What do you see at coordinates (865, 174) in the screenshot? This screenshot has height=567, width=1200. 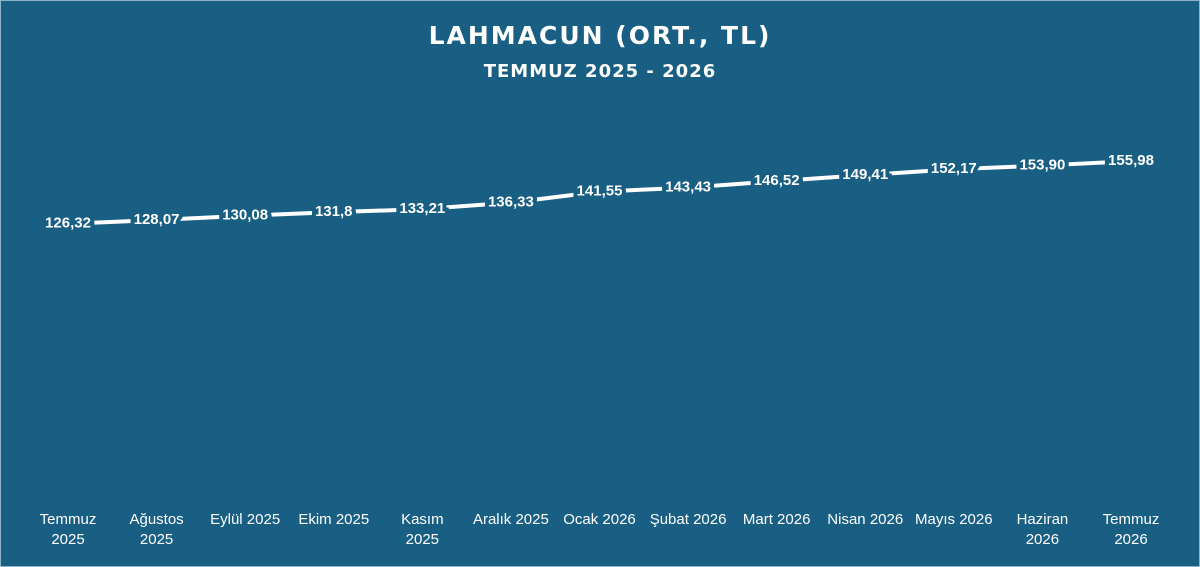 I see `value-label: 149,41` at bounding box center [865, 174].